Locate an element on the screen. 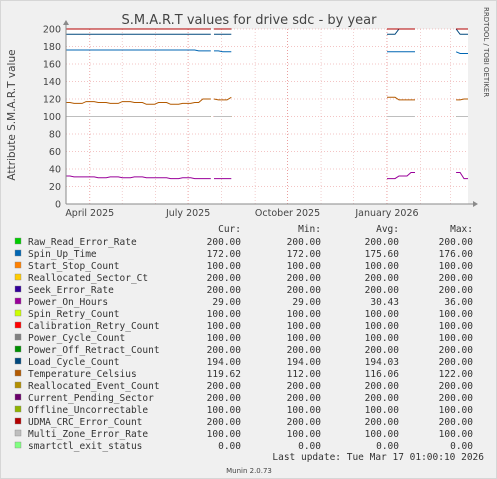 Image resolution: width=497 pixels, height=479 pixels. legend-cur-value: 194.00 is located at coordinates (224, 362).